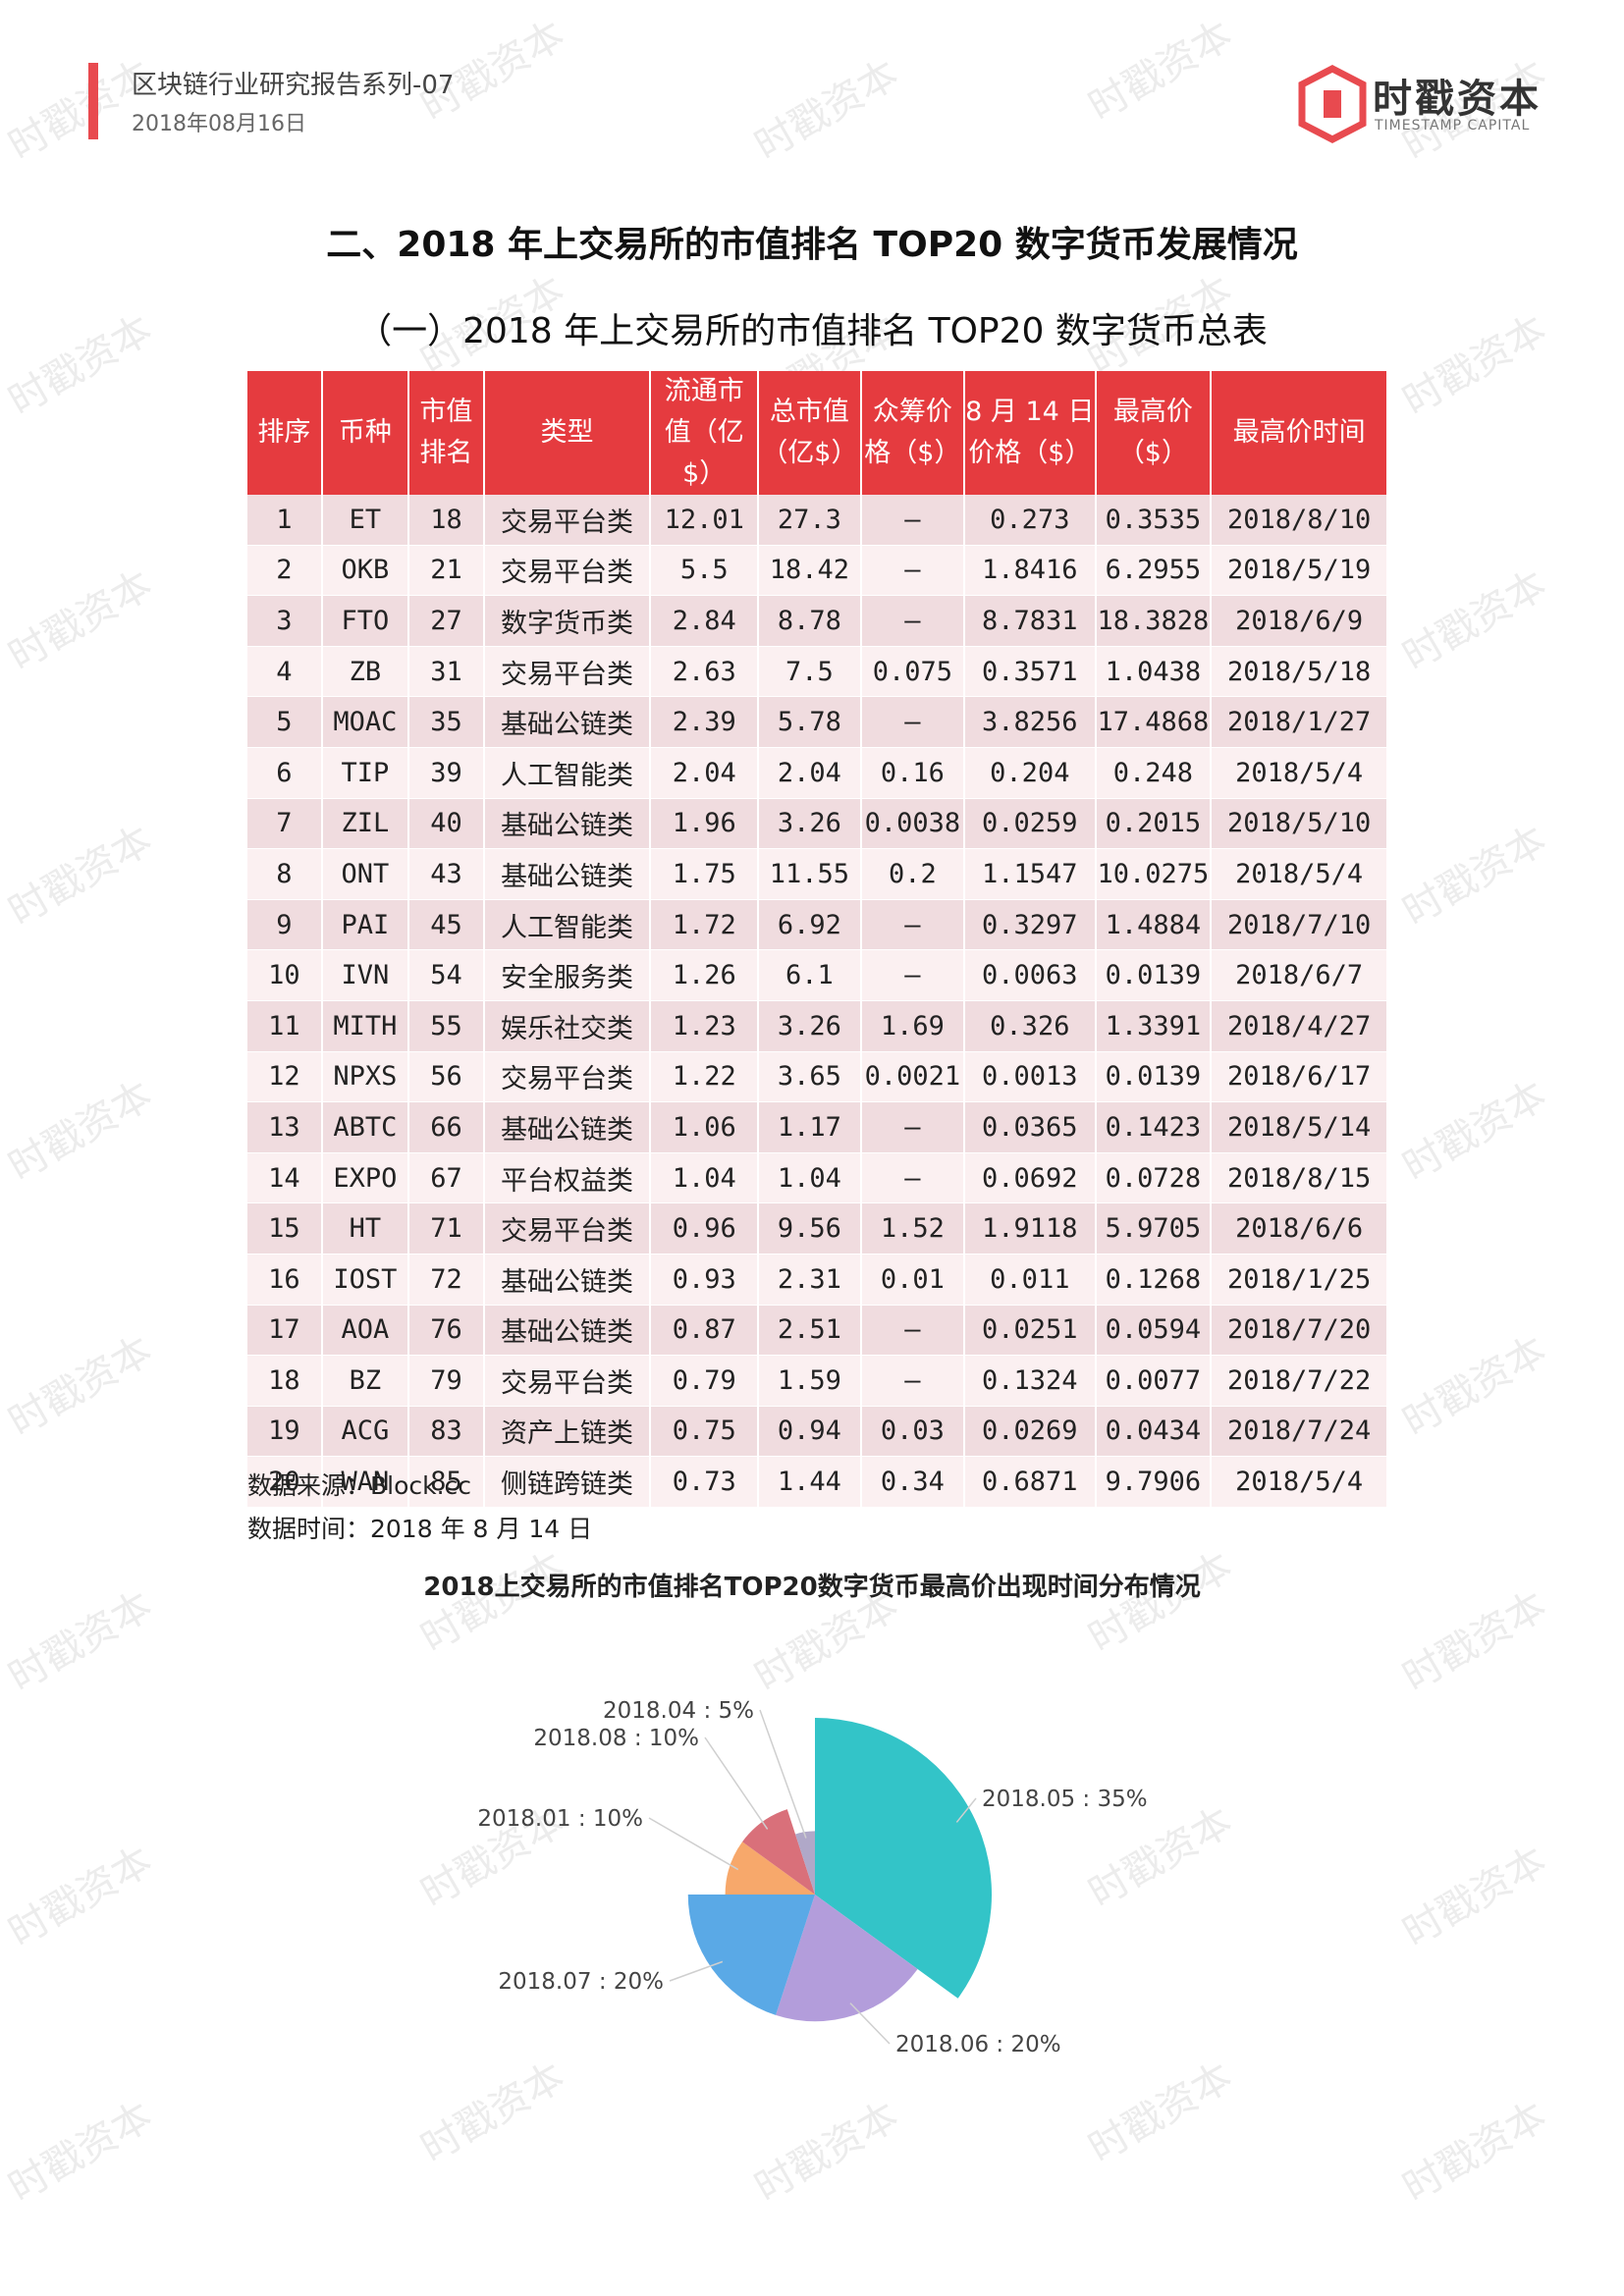 Image resolution: width=1624 pixels, height=2296 pixels. Describe the element at coordinates (365, 874) in the screenshot. I see `table-cell: ONT` at that location.